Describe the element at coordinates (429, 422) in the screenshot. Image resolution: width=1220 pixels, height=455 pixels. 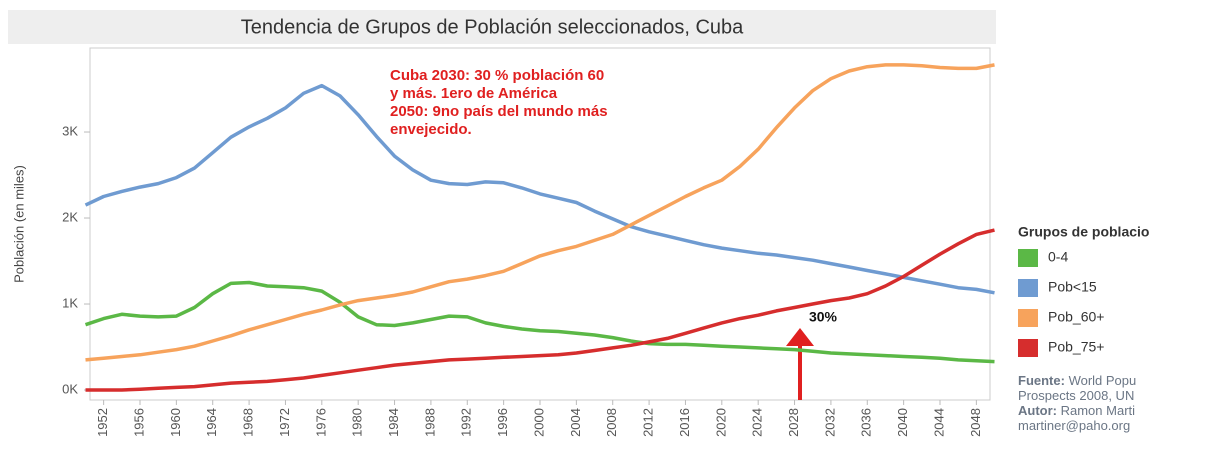
I see `x-tick-label: 1988` at that location.